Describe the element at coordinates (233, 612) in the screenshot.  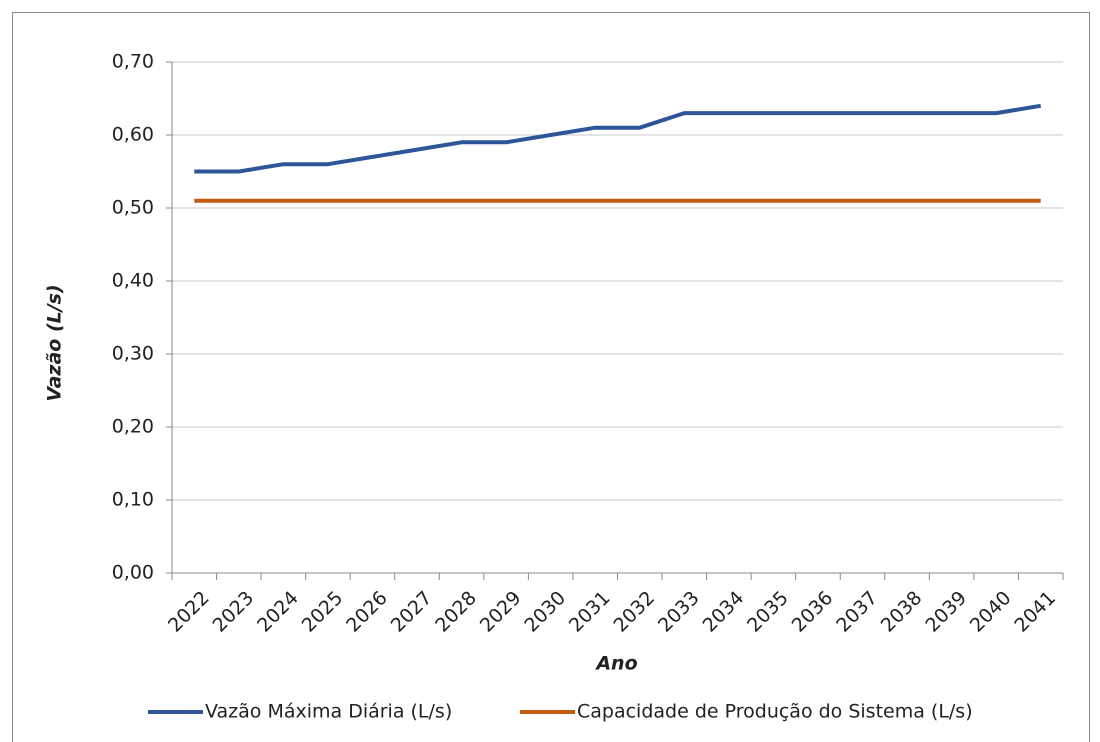
I see `x-tick-label: 2023` at that location.